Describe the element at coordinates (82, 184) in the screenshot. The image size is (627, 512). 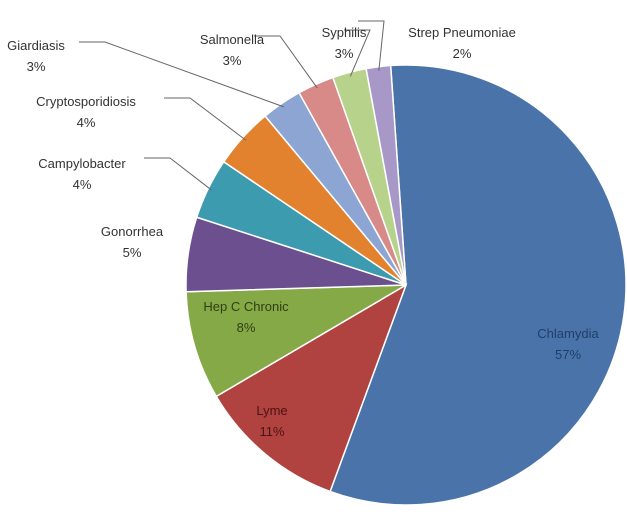
I see `slice-percent-campylobacter: 4%` at that location.